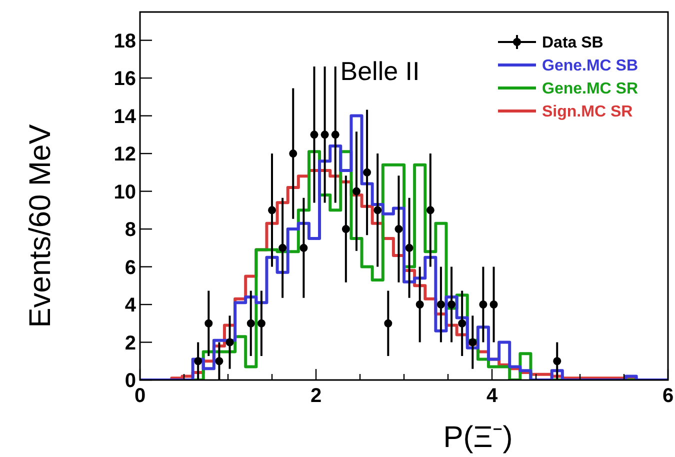 The width and height of the screenshot is (675, 457). Describe the element at coordinates (380, 71) in the screenshot. I see `annotation: Belle II` at that location.